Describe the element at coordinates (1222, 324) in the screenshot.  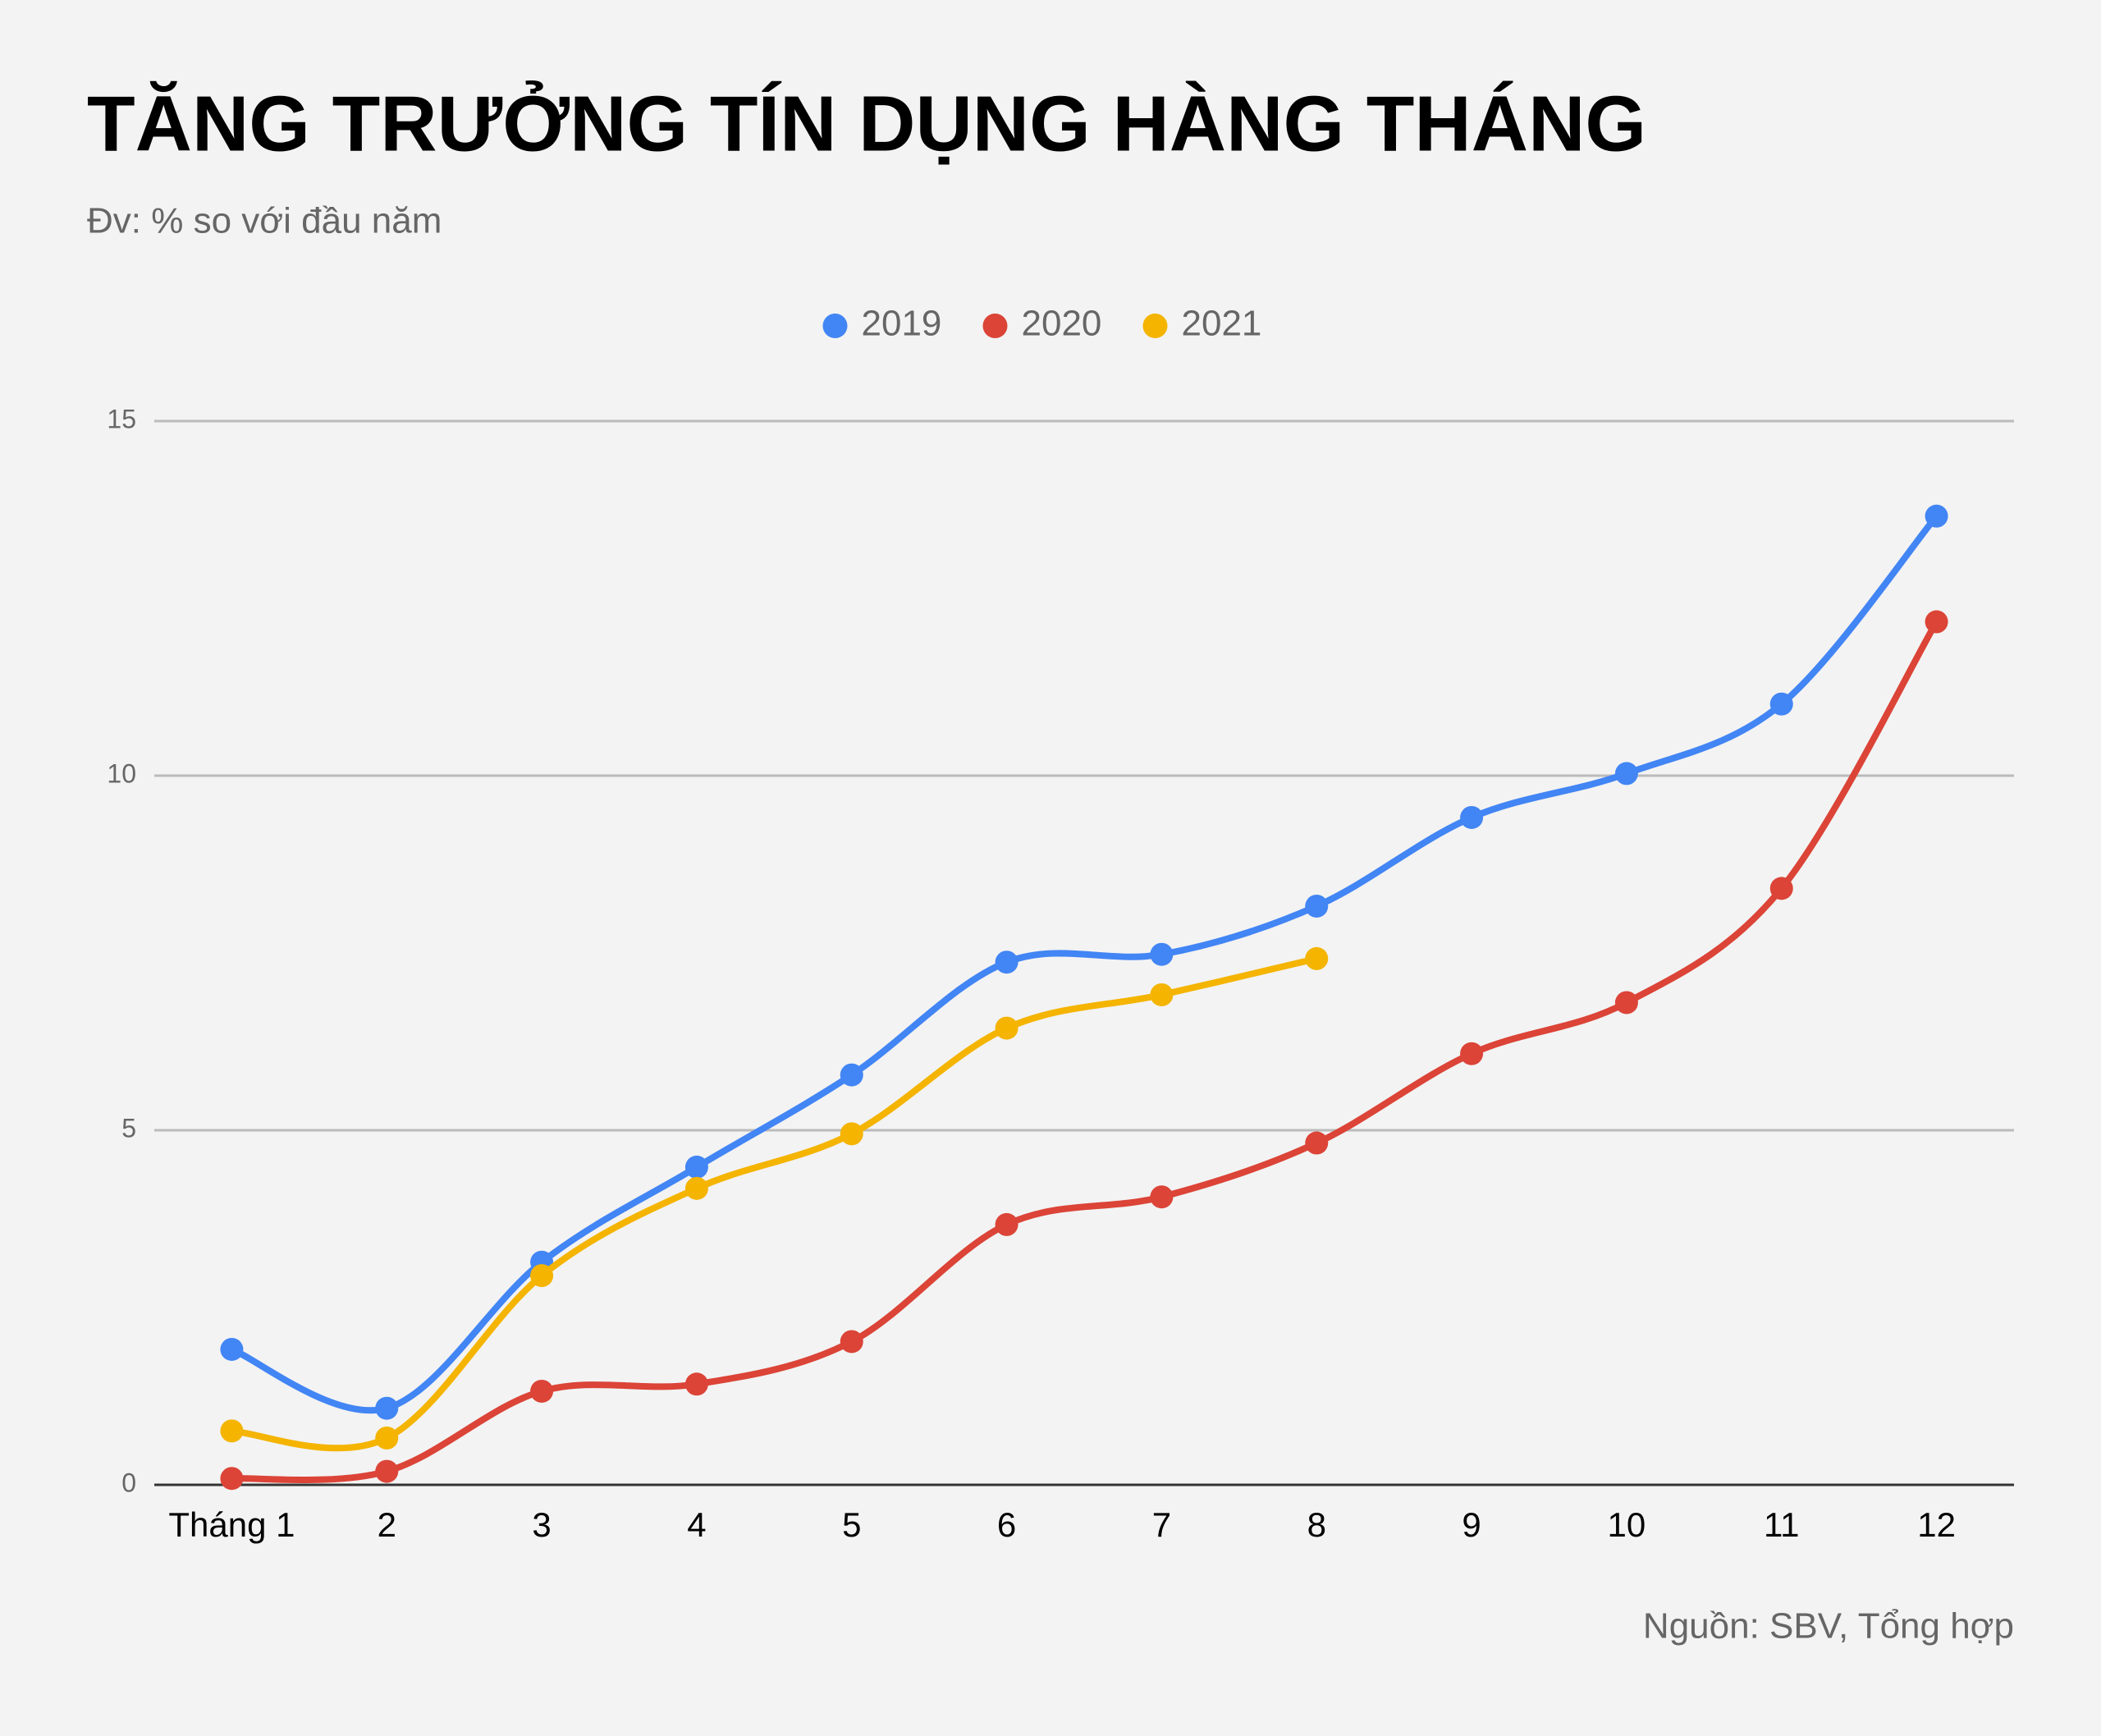
I see `legend-label: 2021` at that location.